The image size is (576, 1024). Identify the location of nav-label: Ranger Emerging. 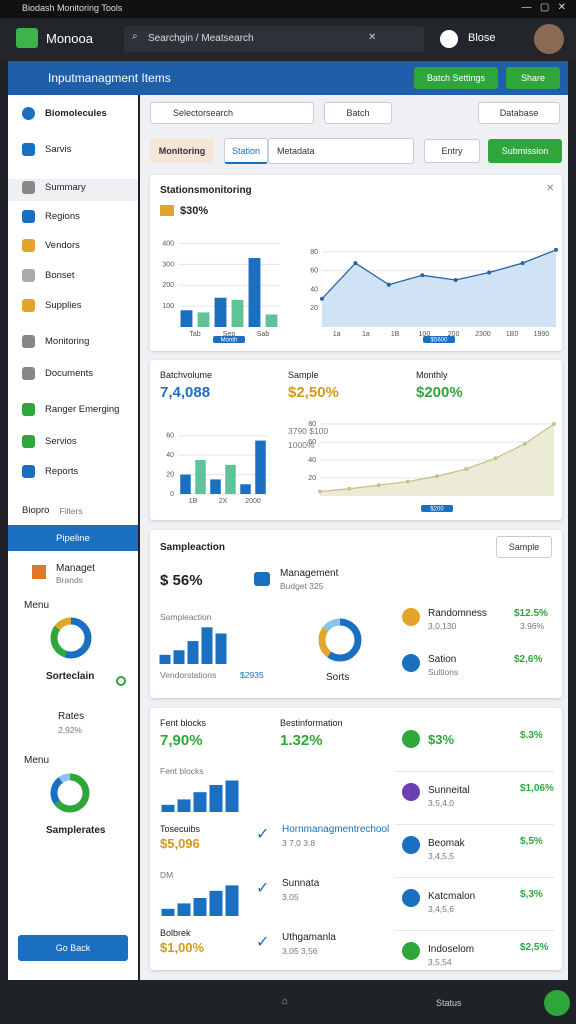
(82, 409).